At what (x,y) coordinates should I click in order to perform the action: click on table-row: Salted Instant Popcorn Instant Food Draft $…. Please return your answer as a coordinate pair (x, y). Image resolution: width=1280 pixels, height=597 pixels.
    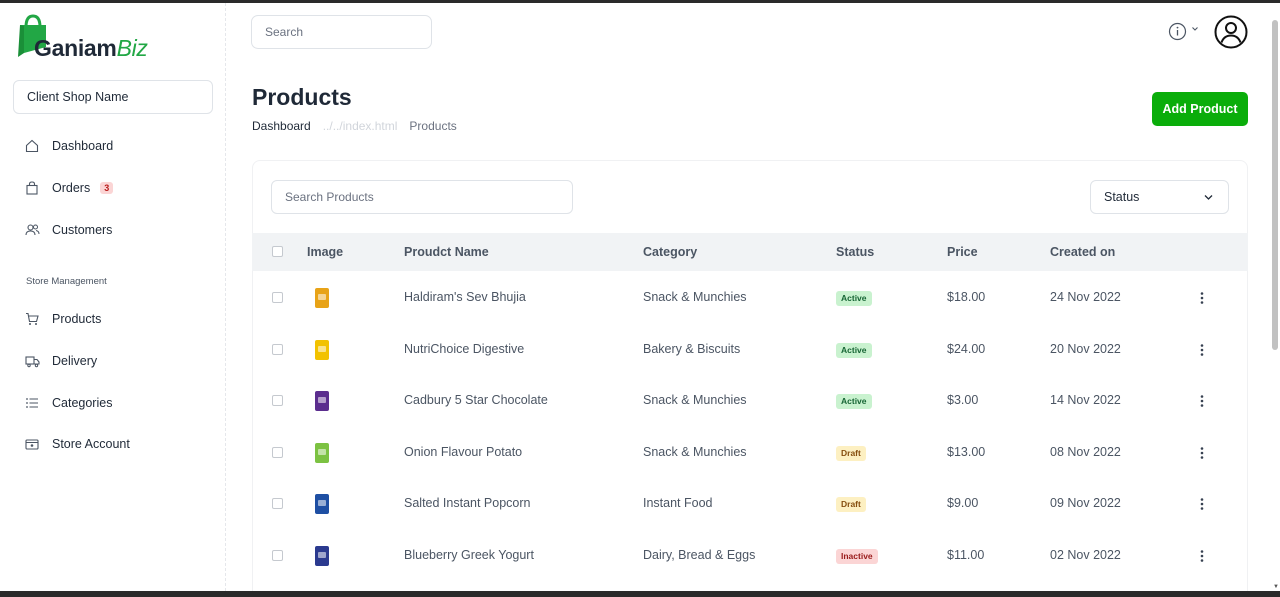
    Looking at the image, I should click on (750, 503).